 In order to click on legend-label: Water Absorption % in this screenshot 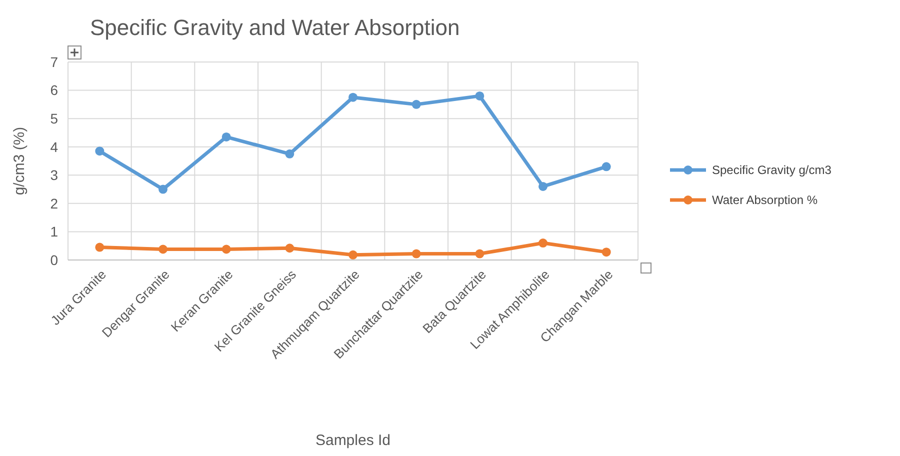, I will do `click(765, 200)`.